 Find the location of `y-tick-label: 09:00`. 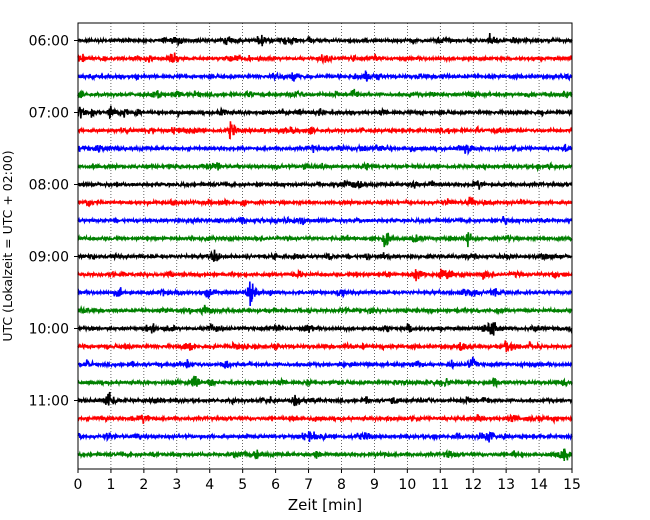

y-tick-label: 09:00 is located at coordinates (49, 258).